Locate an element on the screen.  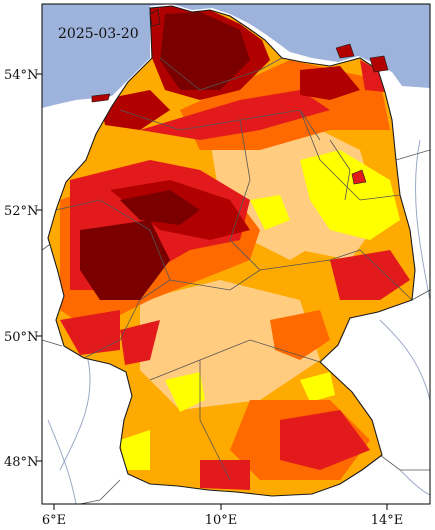
lat-tick-48: 48°N is located at coordinates (21, 462).